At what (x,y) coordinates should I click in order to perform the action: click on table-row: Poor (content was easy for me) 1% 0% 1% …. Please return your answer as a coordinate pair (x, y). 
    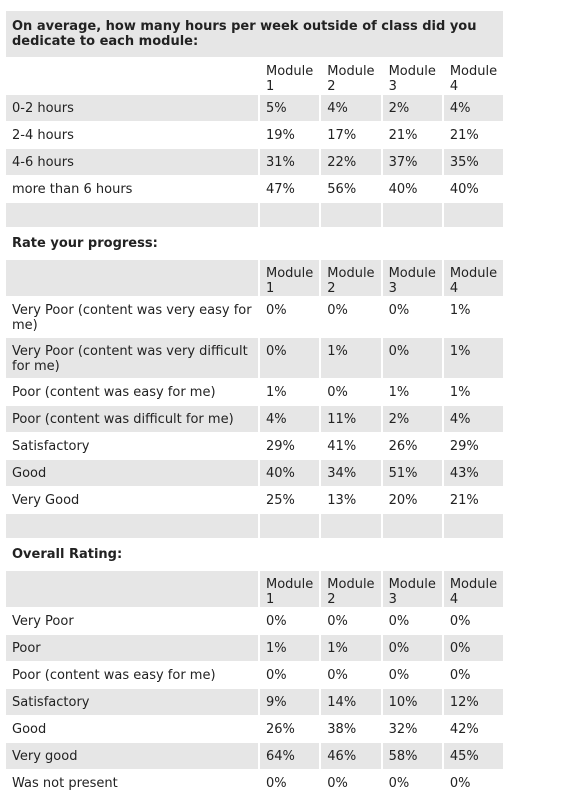
    Looking at the image, I should click on (255, 392).